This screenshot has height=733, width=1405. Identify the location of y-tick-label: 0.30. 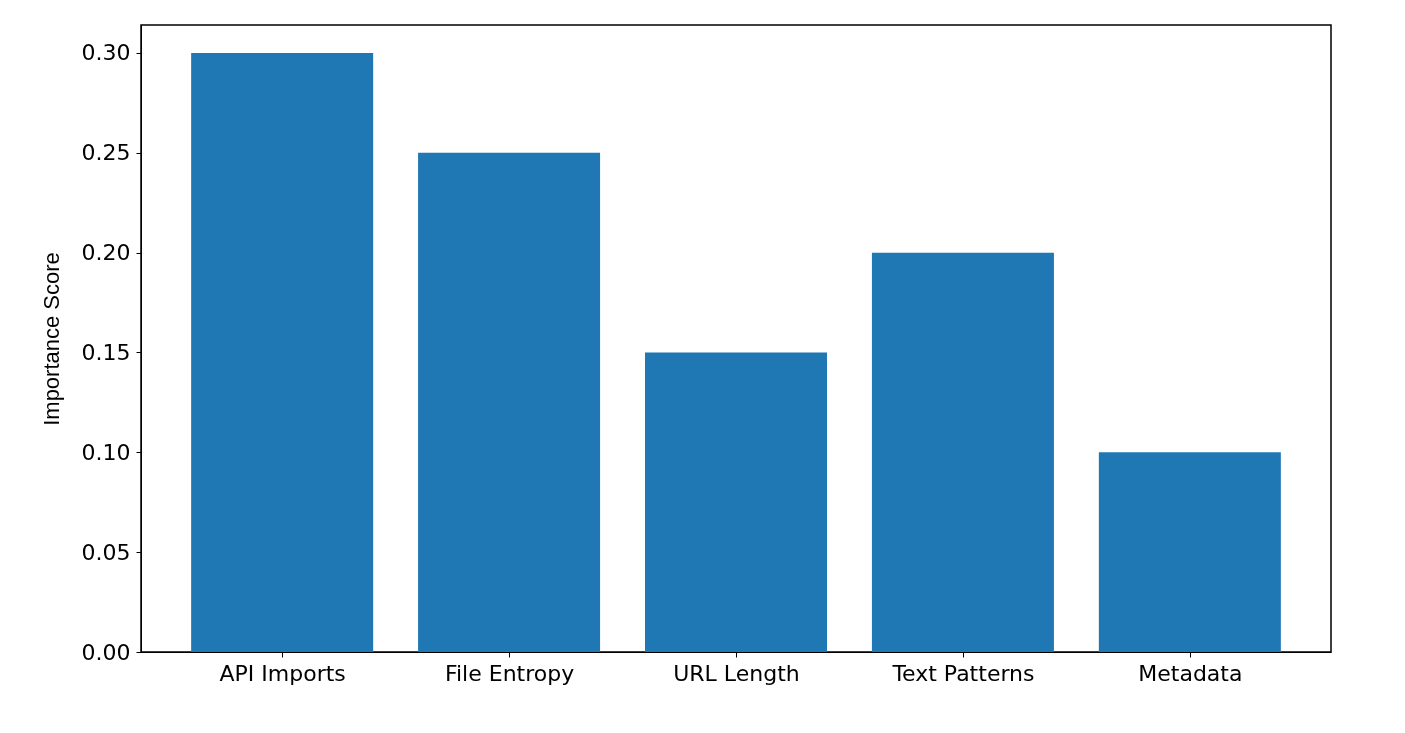
(106, 53).